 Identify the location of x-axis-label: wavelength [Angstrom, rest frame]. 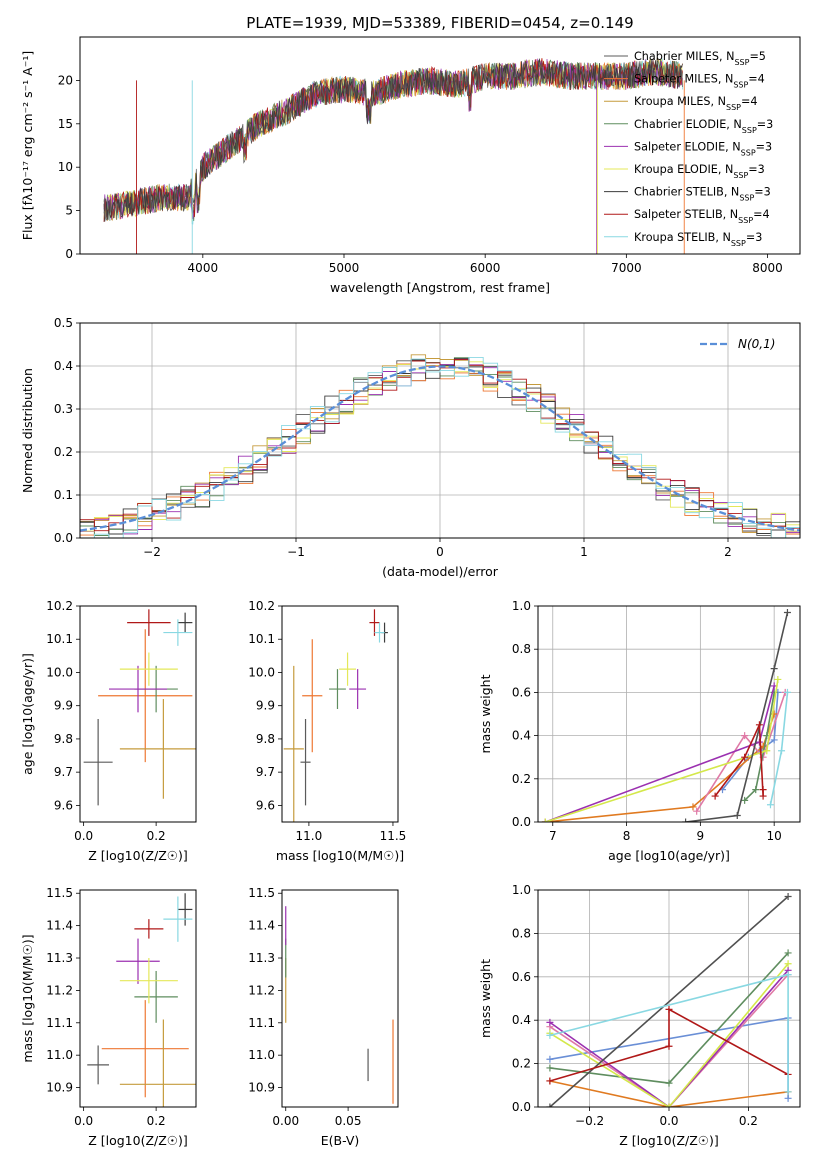
(440, 287).